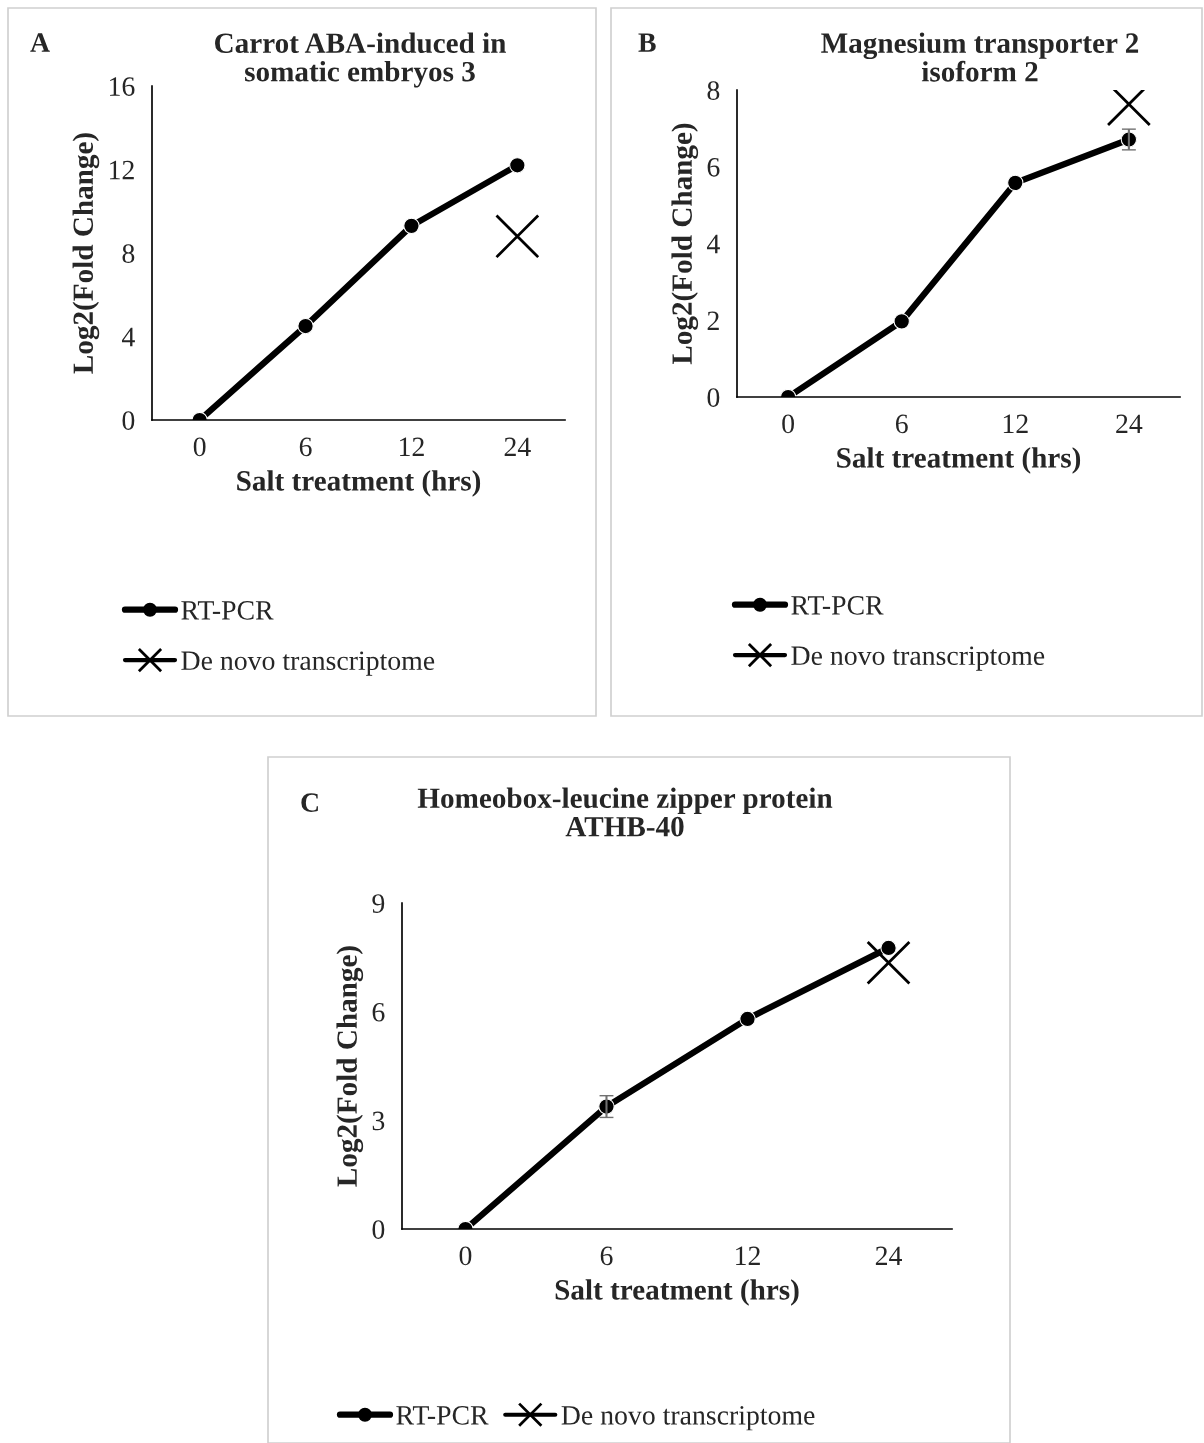 This screenshot has height=1443, width=1204. What do you see at coordinates (360, 60) in the screenshot?
I see `chart-title: Carrot ABA-induced in somatic embryos 3` at bounding box center [360, 60].